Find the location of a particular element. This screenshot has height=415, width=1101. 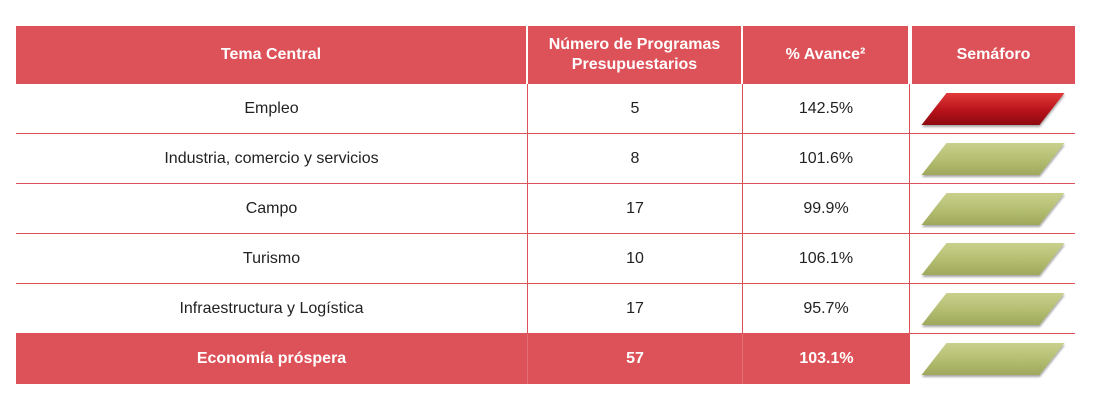

cell-programas: 8 is located at coordinates (635, 158).